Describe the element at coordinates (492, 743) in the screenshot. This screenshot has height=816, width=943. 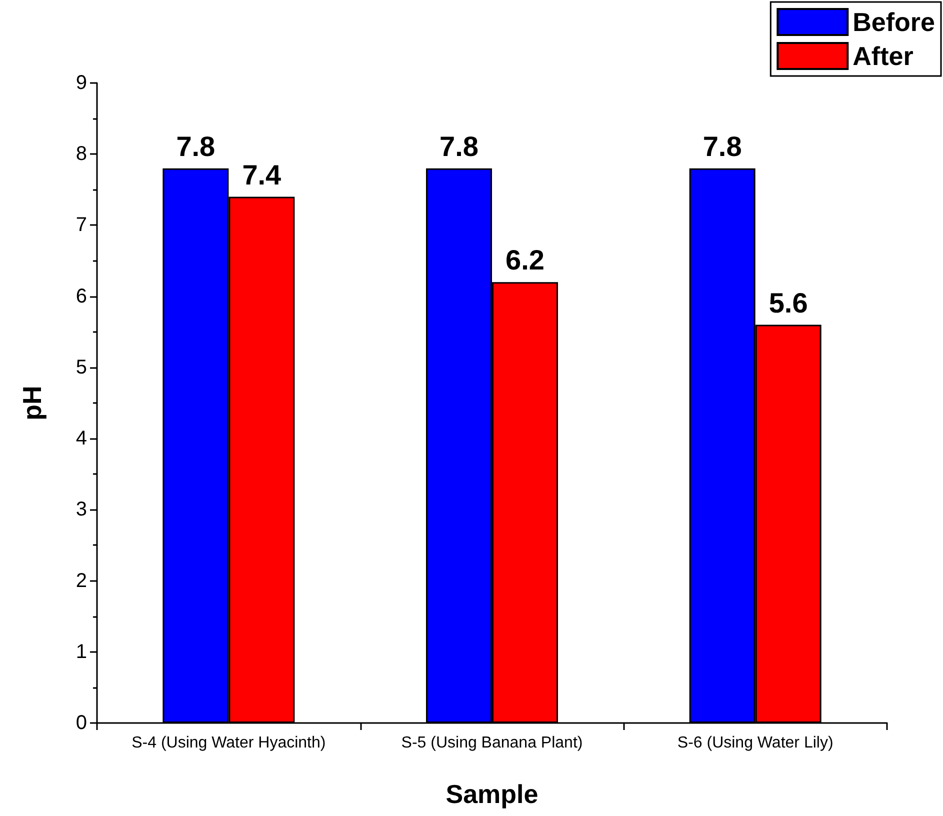
I see `x-tick-label: S-5 (Using Banana Plant)` at that location.